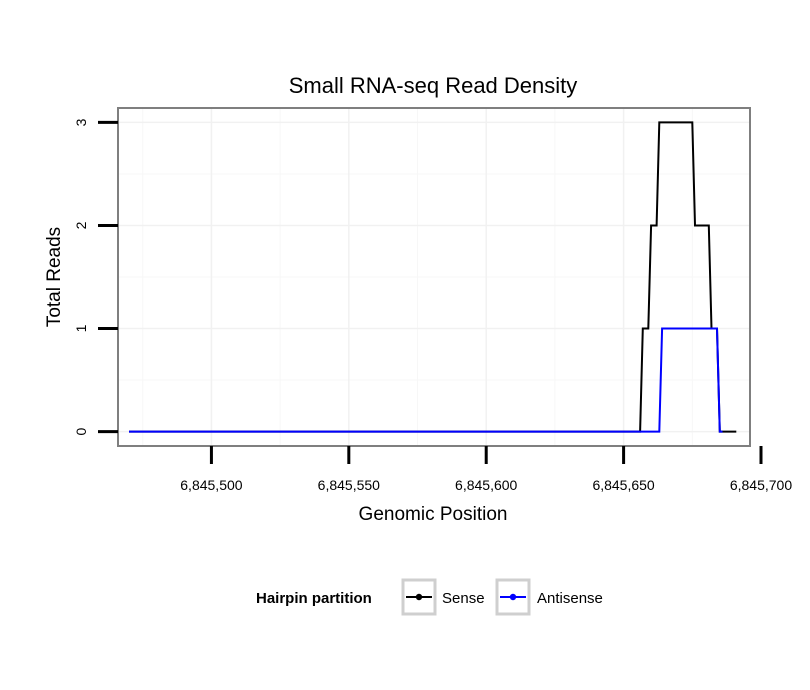  Describe the element at coordinates (433, 85) in the screenshot. I see `chart-title: Small RNA-seq Read Density` at that location.